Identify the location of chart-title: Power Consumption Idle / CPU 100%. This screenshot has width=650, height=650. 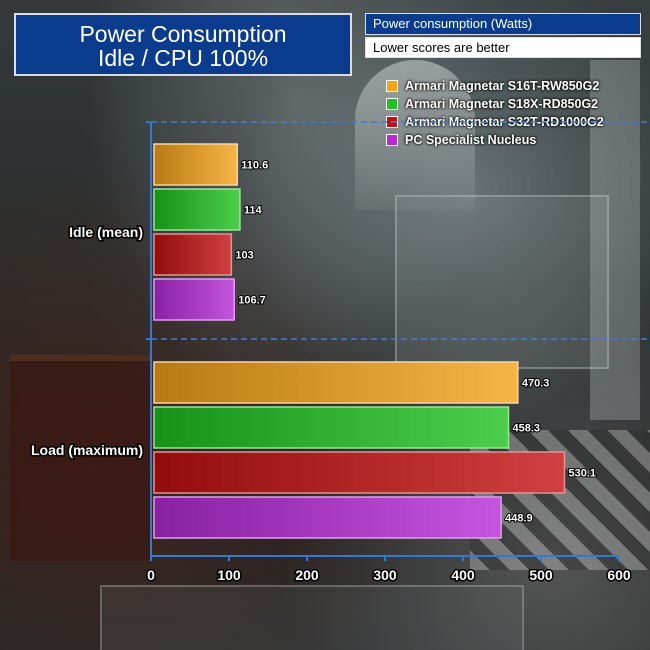
(183, 44).